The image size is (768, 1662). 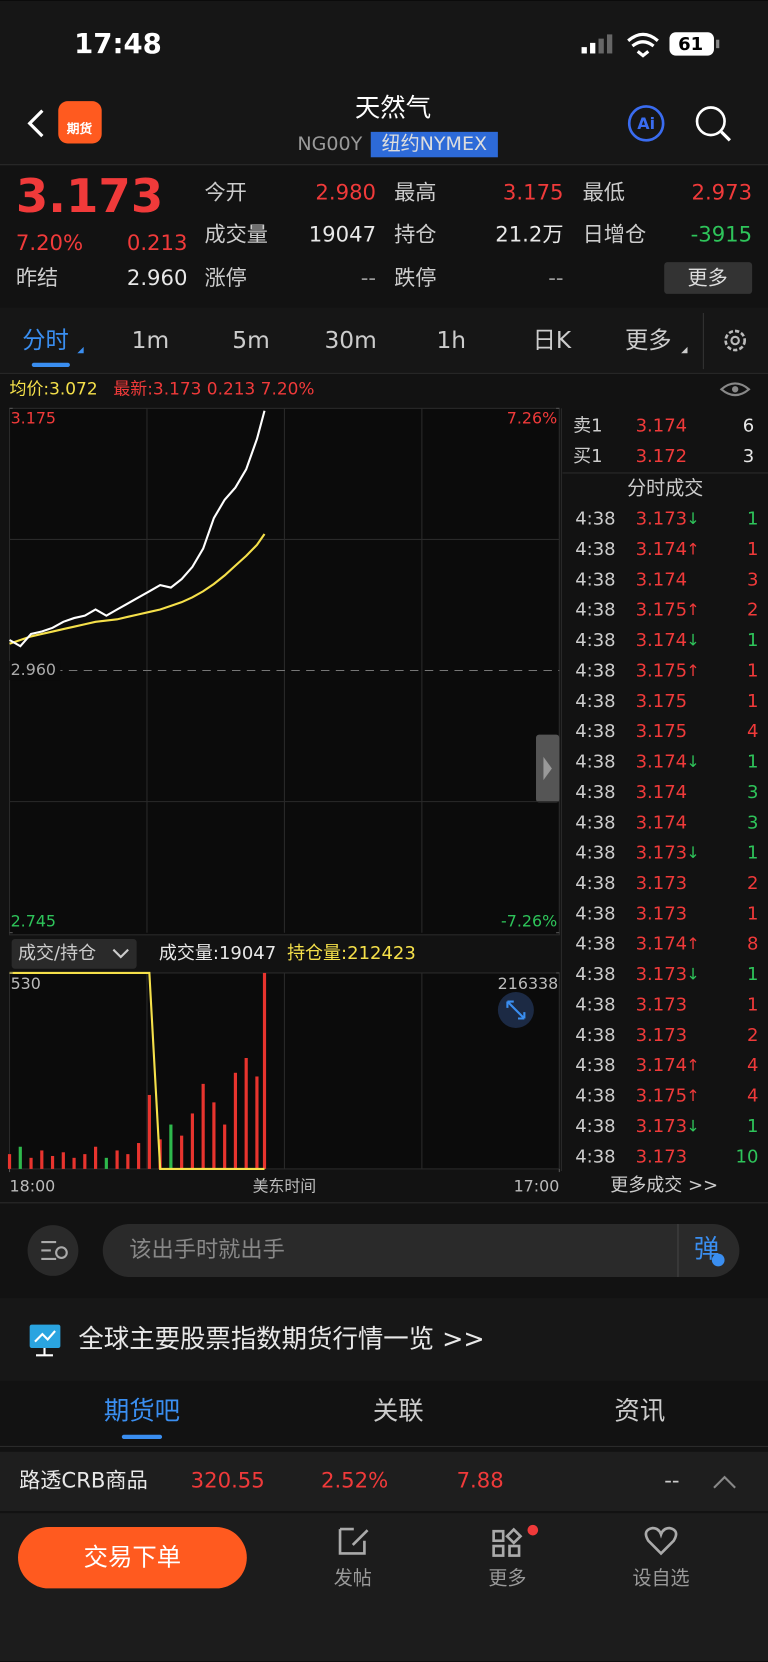 What do you see at coordinates (516, 1010) in the screenshot?
I see `fullscreen-icon` at bounding box center [516, 1010].